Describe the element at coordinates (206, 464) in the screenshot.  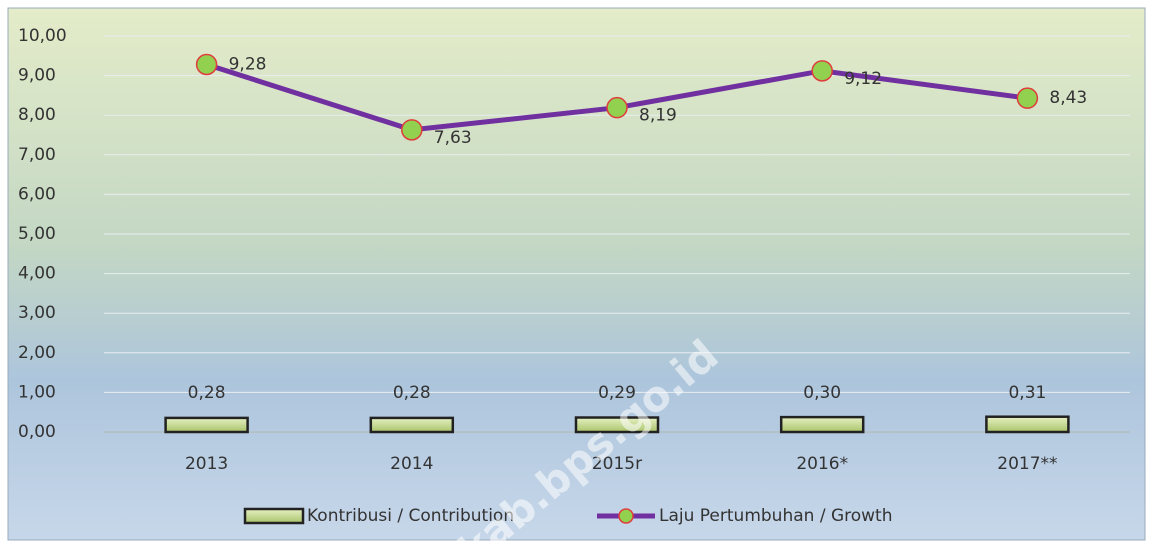
I see `x-tick-label: 2013` at that location.